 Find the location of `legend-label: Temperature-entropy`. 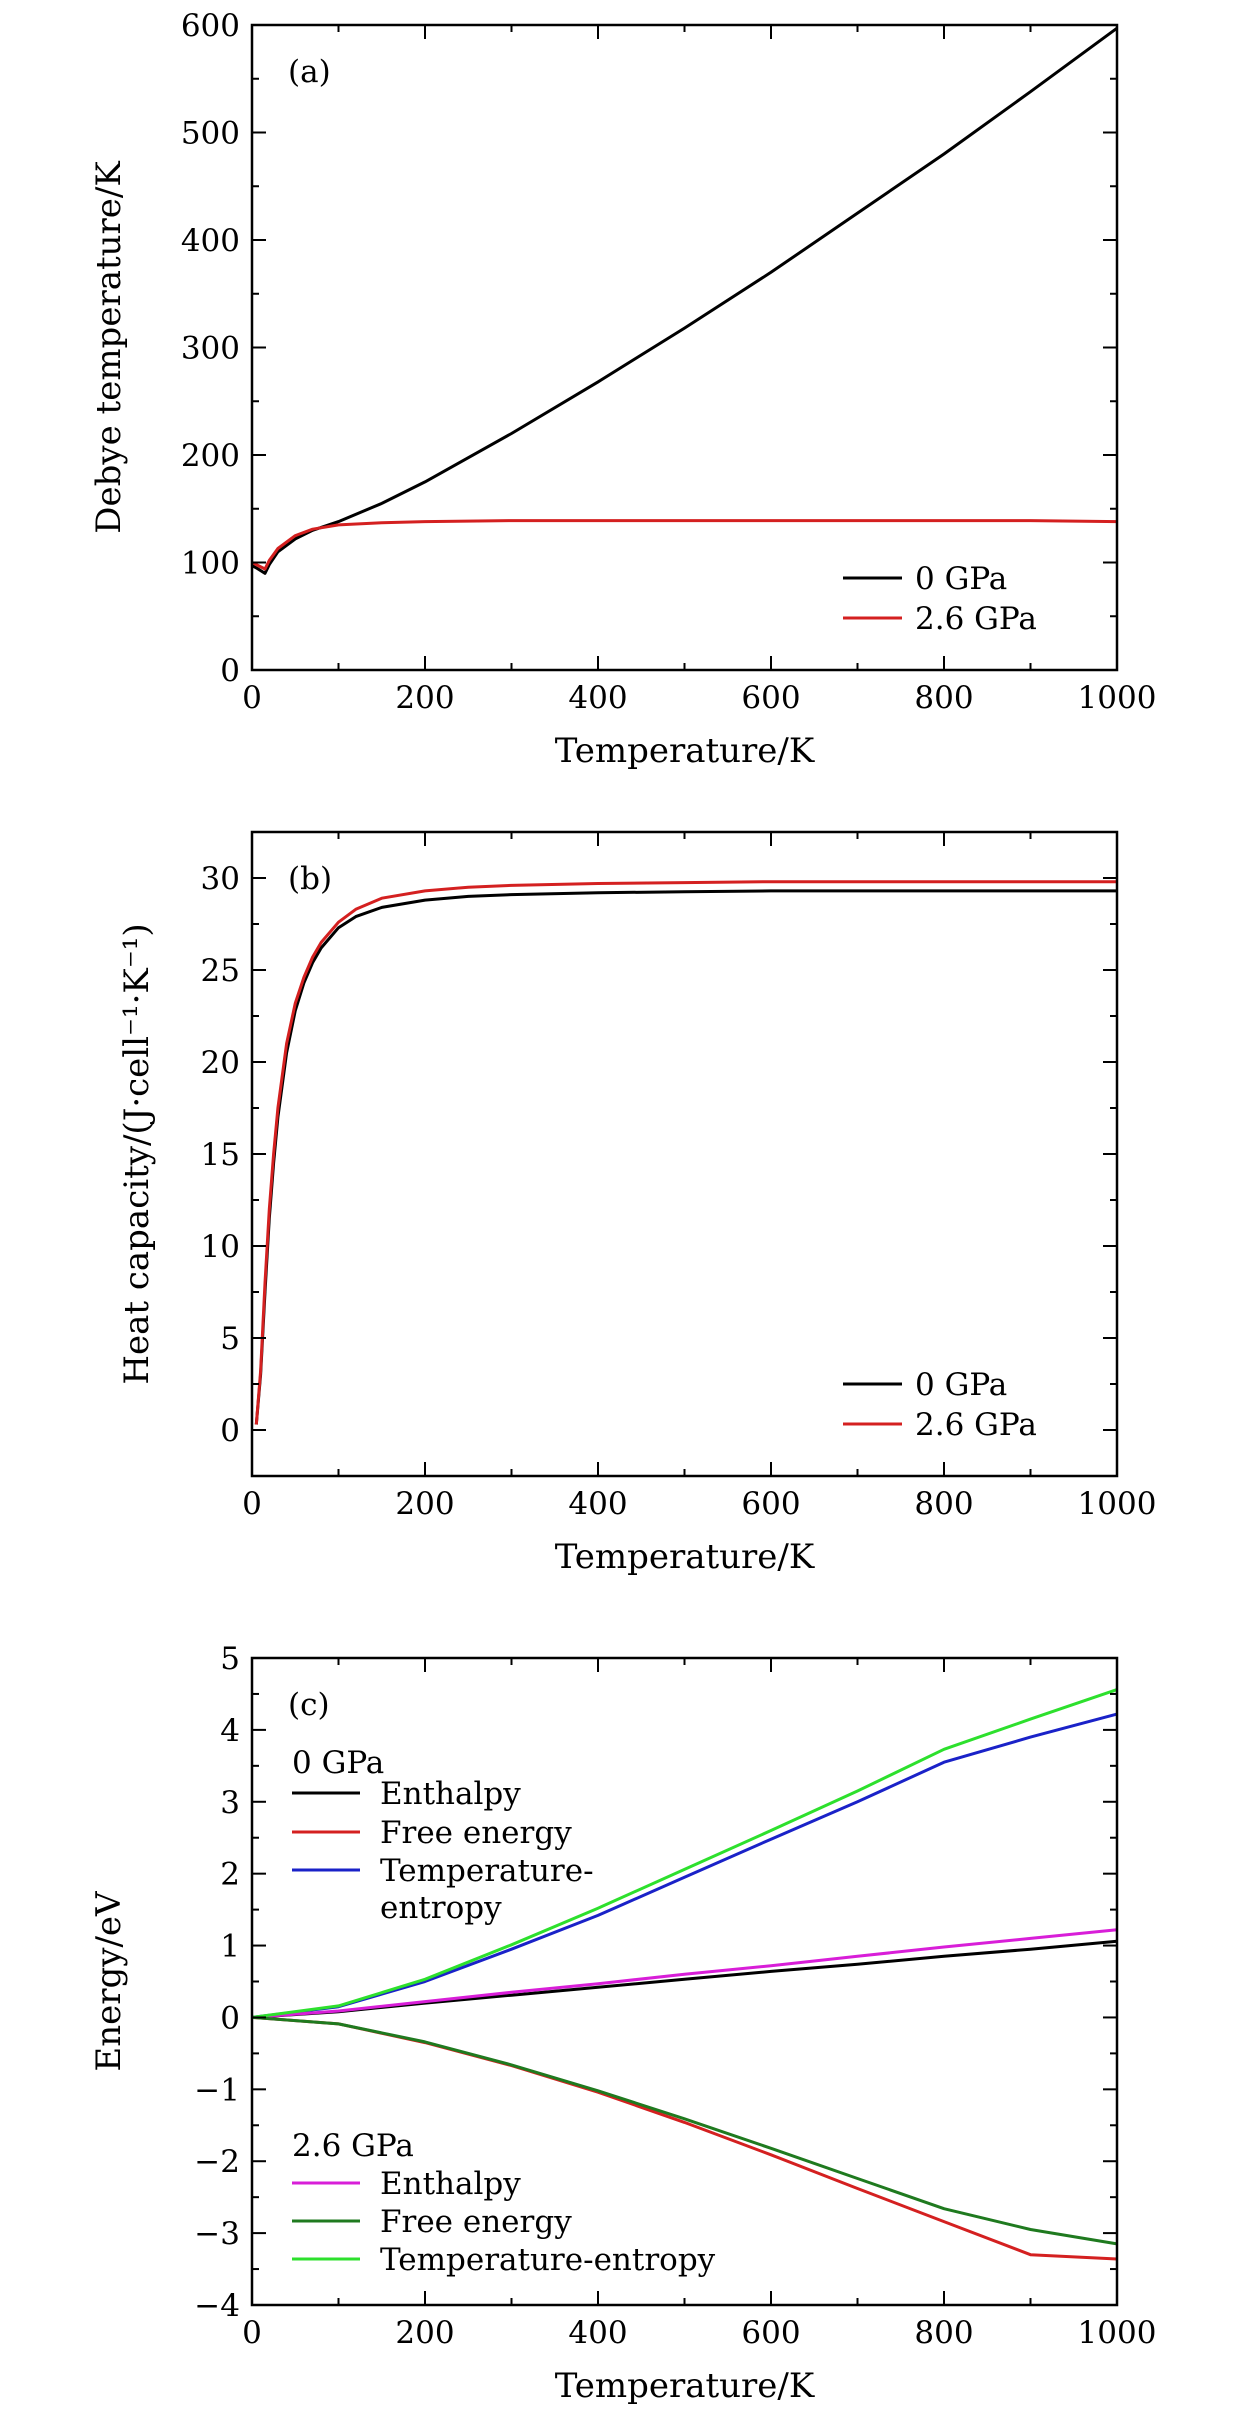

legend-label: Temperature-entropy is located at coordinates (548, 2260).